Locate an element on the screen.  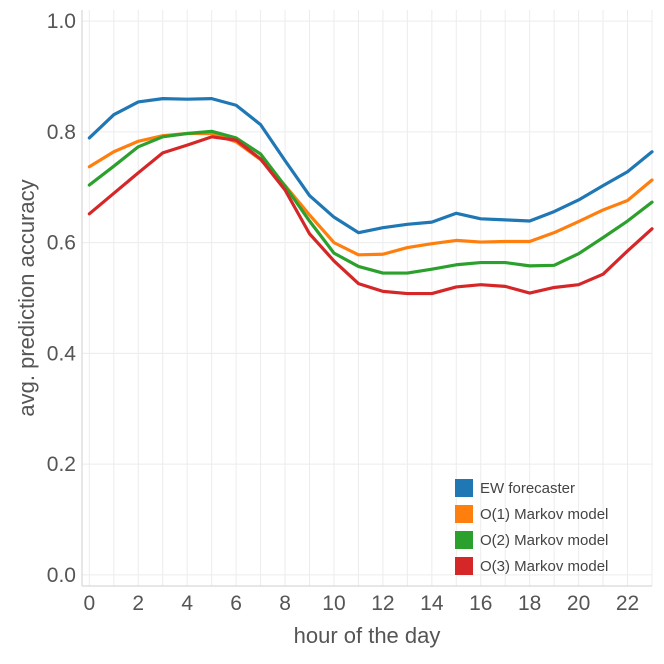
y-tick-label: 1.0 is located at coordinates (61, 21).